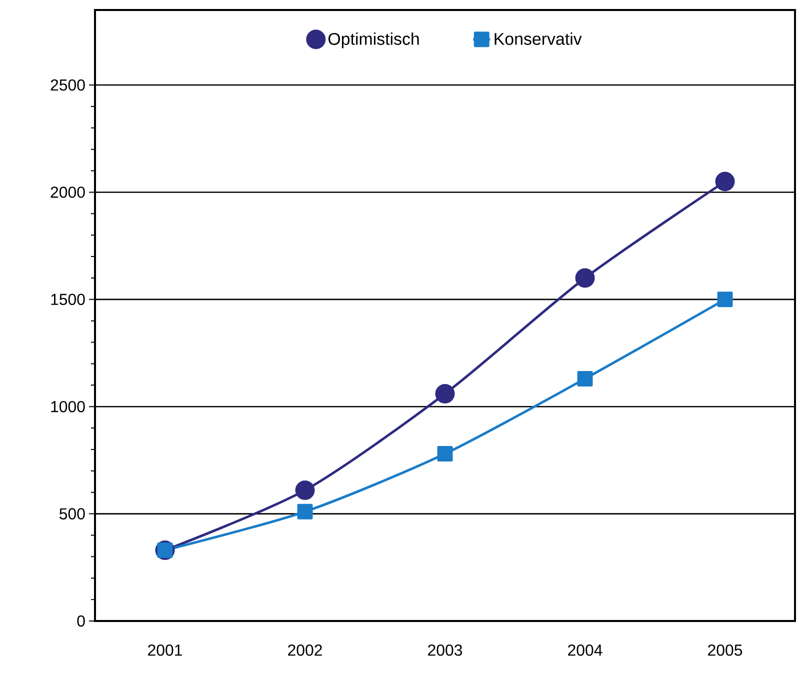 This screenshot has width=804, height=675. What do you see at coordinates (81, 621) in the screenshot?
I see `y-tick-label: 0` at bounding box center [81, 621].